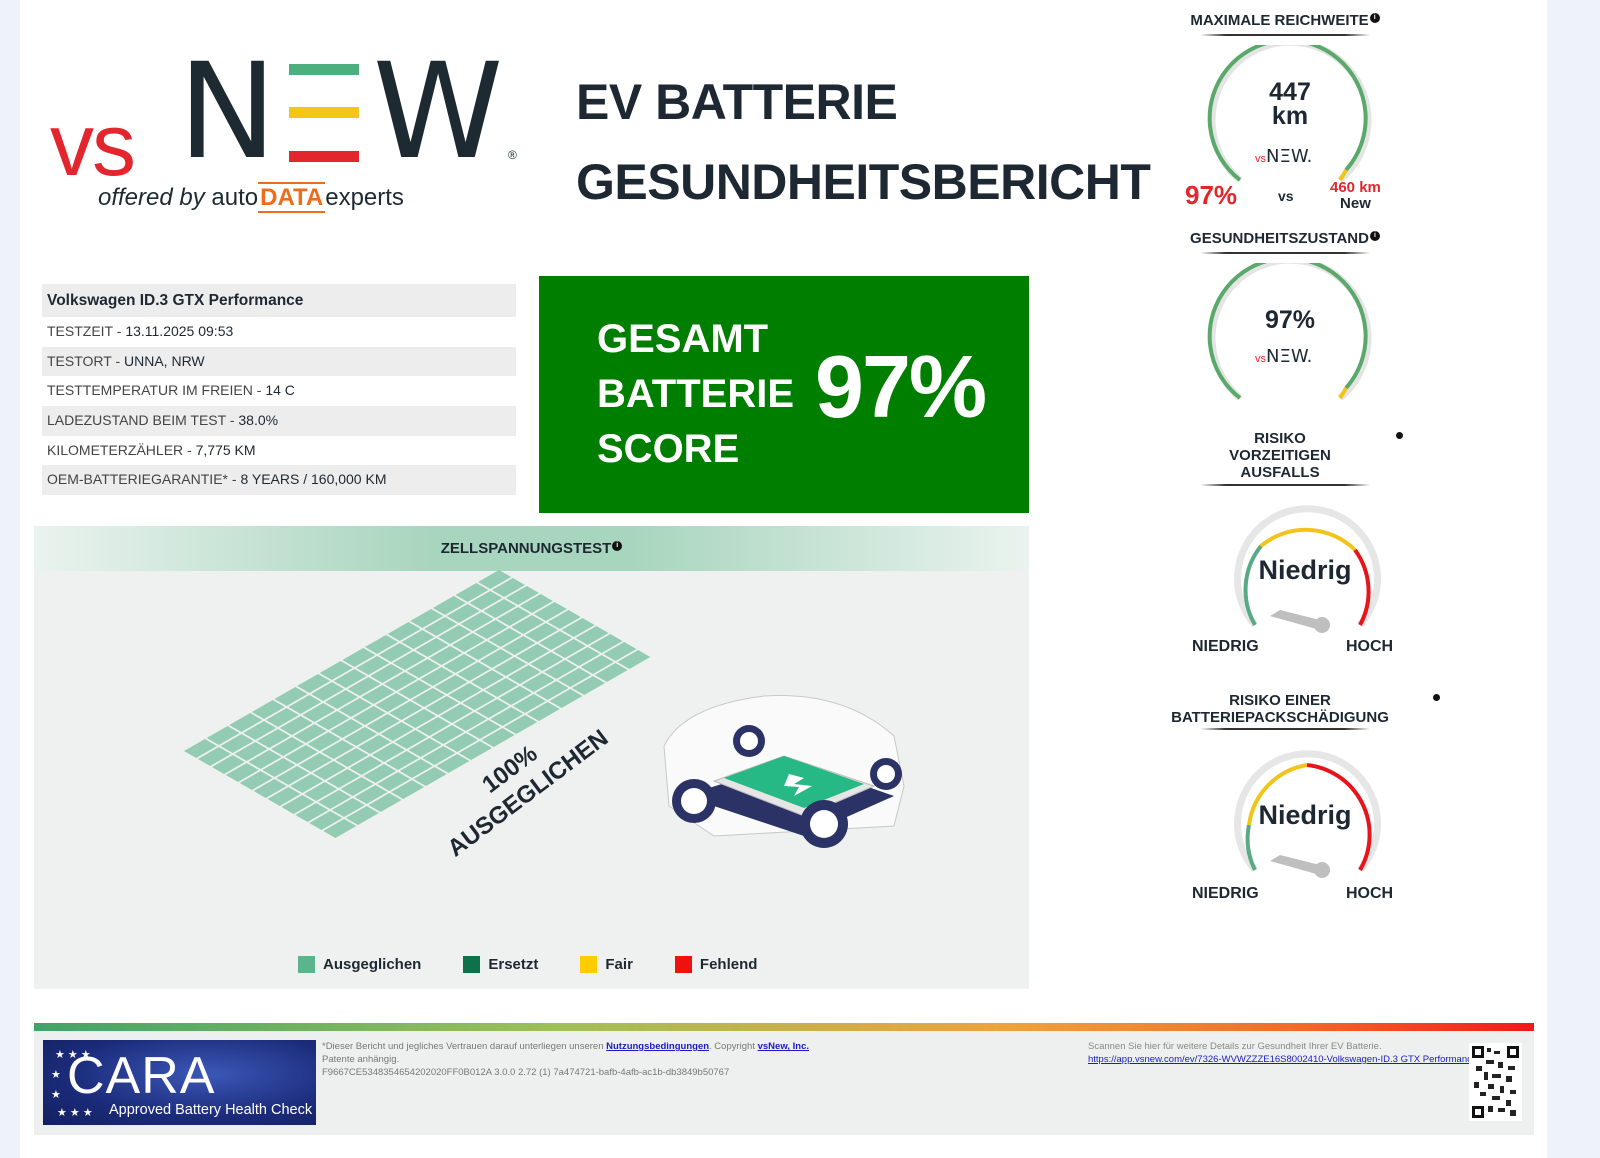  What do you see at coordinates (1285, 20) in the screenshot?
I see `range-title: MAXIMALE REICHWEITE i` at bounding box center [1285, 20].